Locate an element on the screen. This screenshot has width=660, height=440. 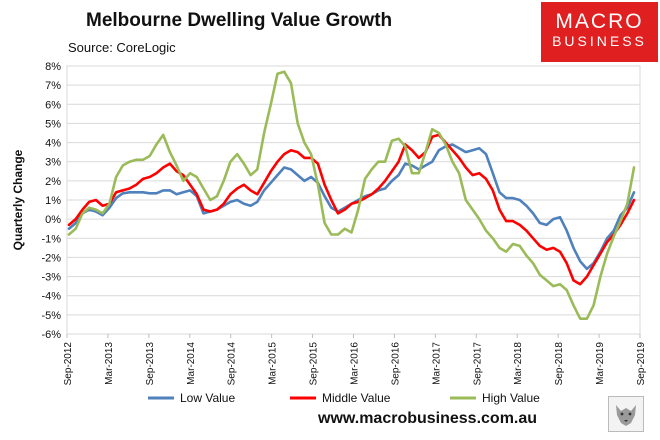
x-tick-label: Sep-2013 is located at coordinates (150, 364).